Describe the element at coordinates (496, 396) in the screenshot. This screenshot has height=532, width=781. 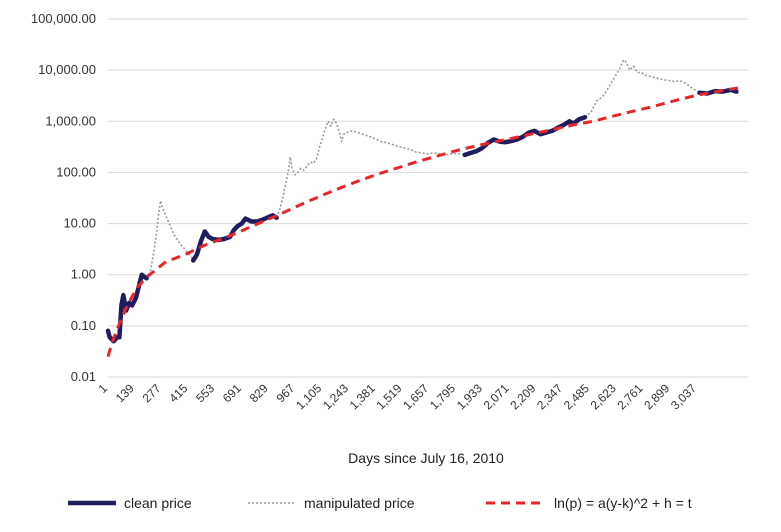
I see `x-tick-label: 2,071` at that location.